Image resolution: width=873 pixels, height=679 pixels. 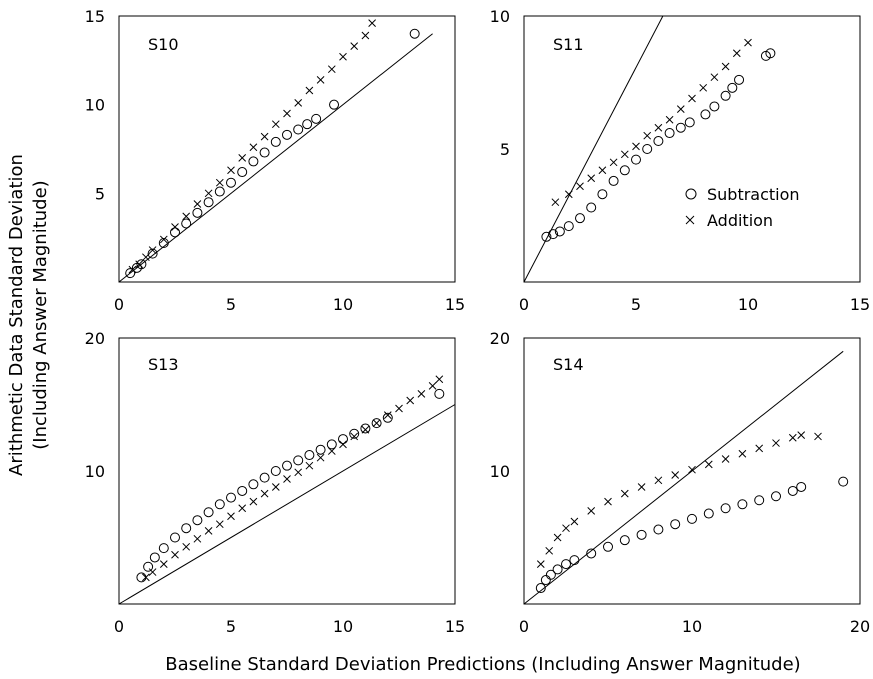 What do you see at coordinates (252, 146) in the screenshot?
I see `s10-series-addition` at bounding box center [252, 146].